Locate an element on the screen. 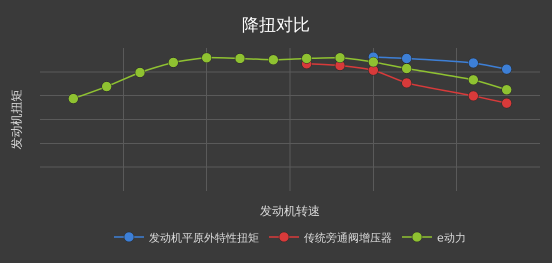 This screenshot has height=263, width=552. legend-label: e动力 is located at coordinates (451, 237).